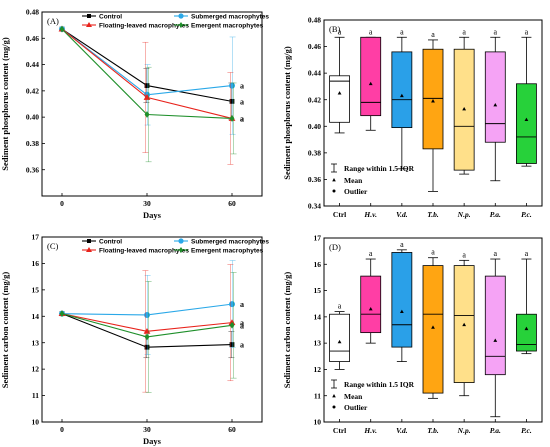 The image size is (550, 447). I want to click on legend-mean-symbol, so click(334, 180).